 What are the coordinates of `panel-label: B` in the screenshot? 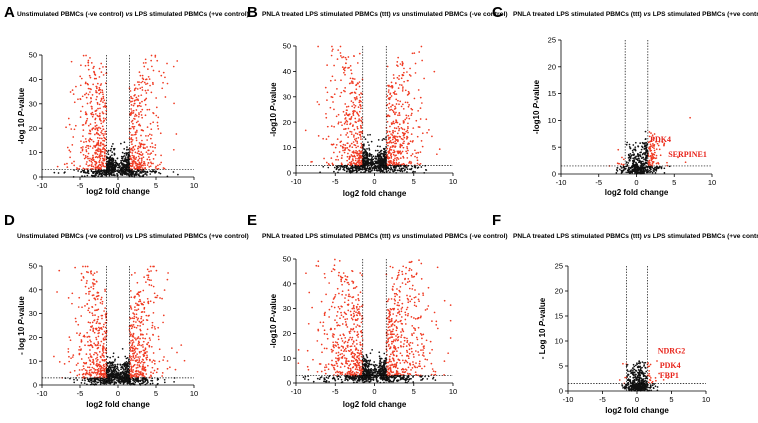 It's located at (252, 12).